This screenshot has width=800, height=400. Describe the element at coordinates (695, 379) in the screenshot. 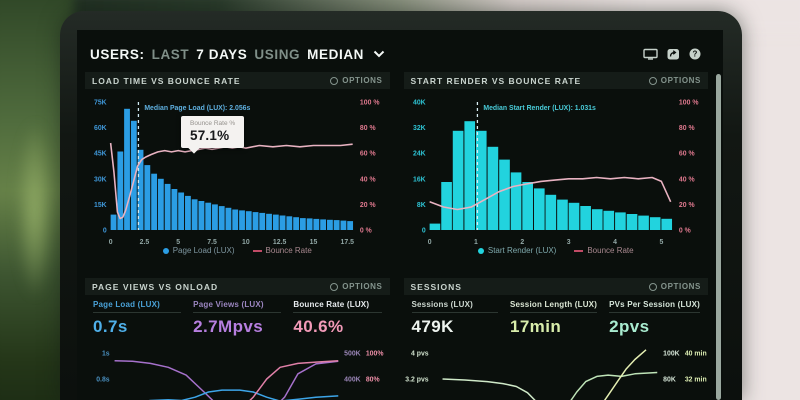

I see `svg-text: 32 min` at that location.